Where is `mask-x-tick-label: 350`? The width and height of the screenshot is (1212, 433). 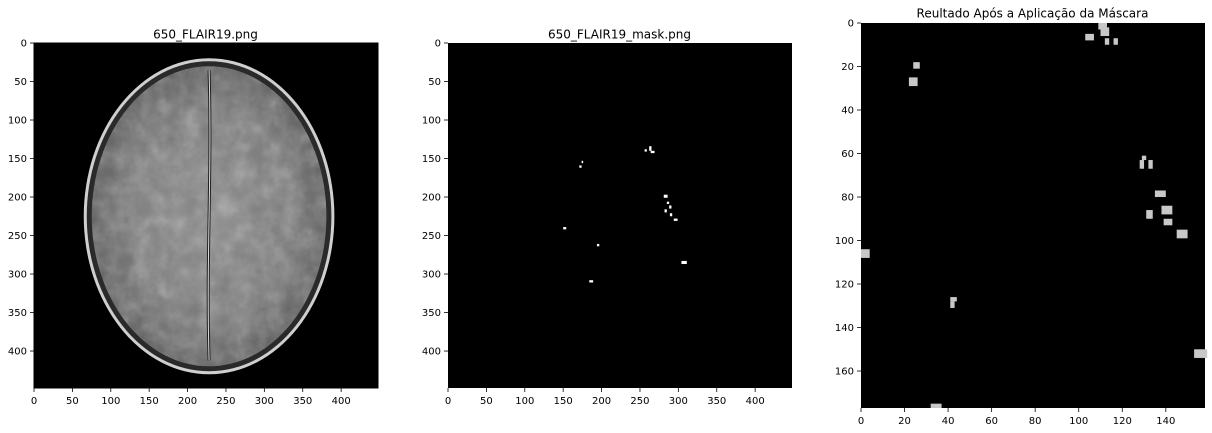
mask-x-tick-label: 350 is located at coordinates (716, 401).